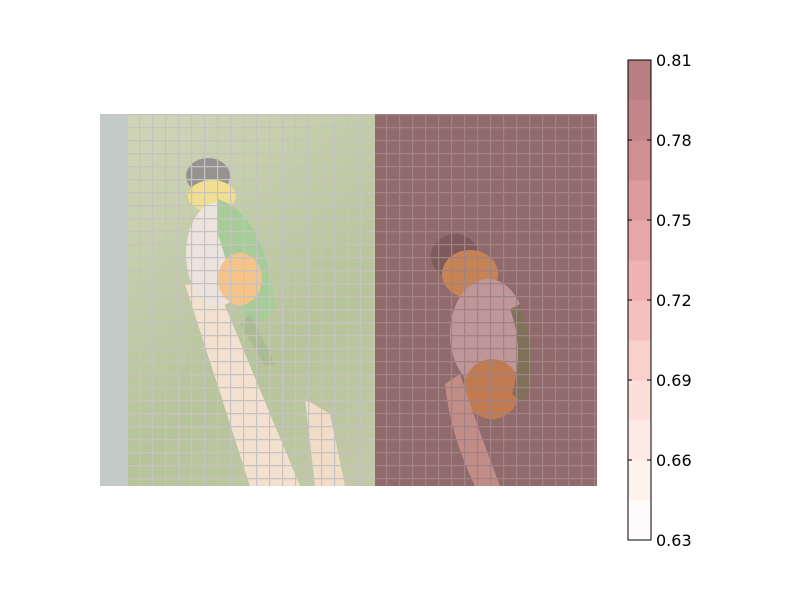  Describe the element at coordinates (674, 540) in the screenshot. I see `colorbar-tick-label: 0.63` at that location.